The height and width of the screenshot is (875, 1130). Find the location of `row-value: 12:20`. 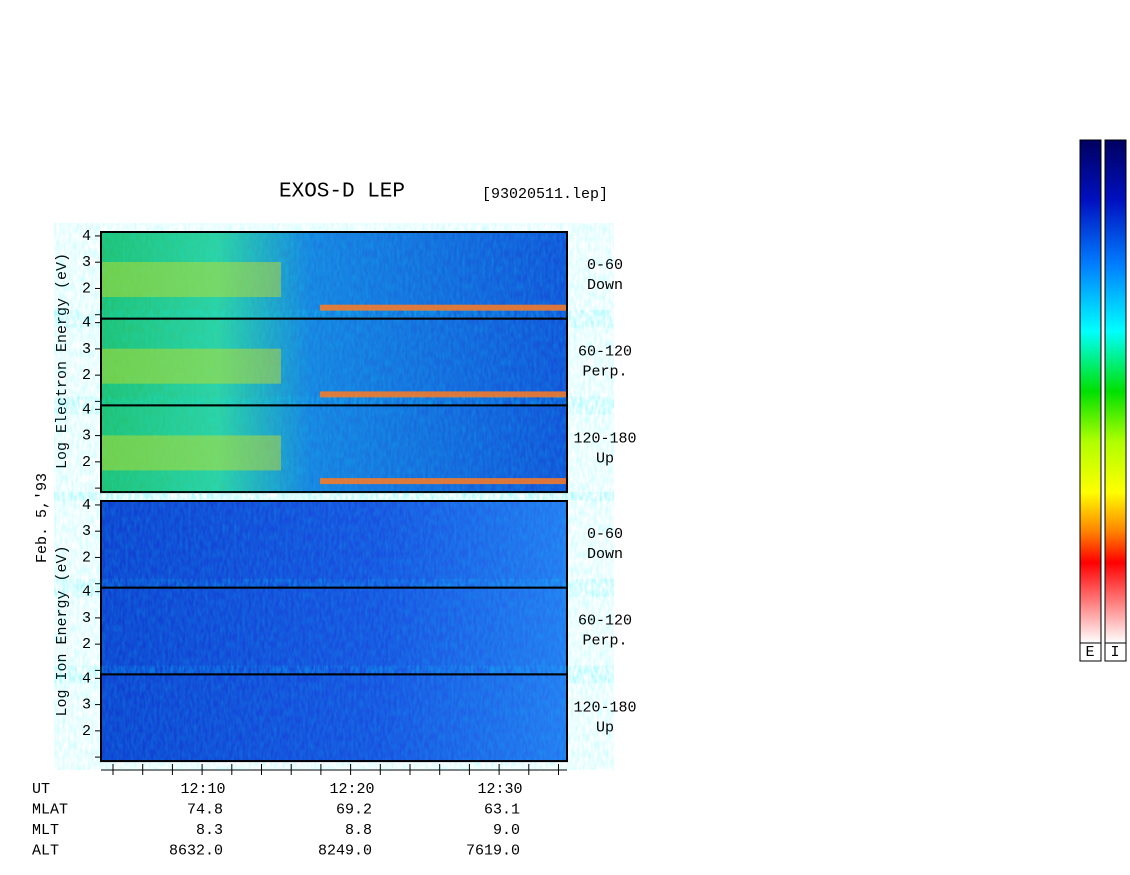

row-value: 12:20 is located at coordinates (351, 789).